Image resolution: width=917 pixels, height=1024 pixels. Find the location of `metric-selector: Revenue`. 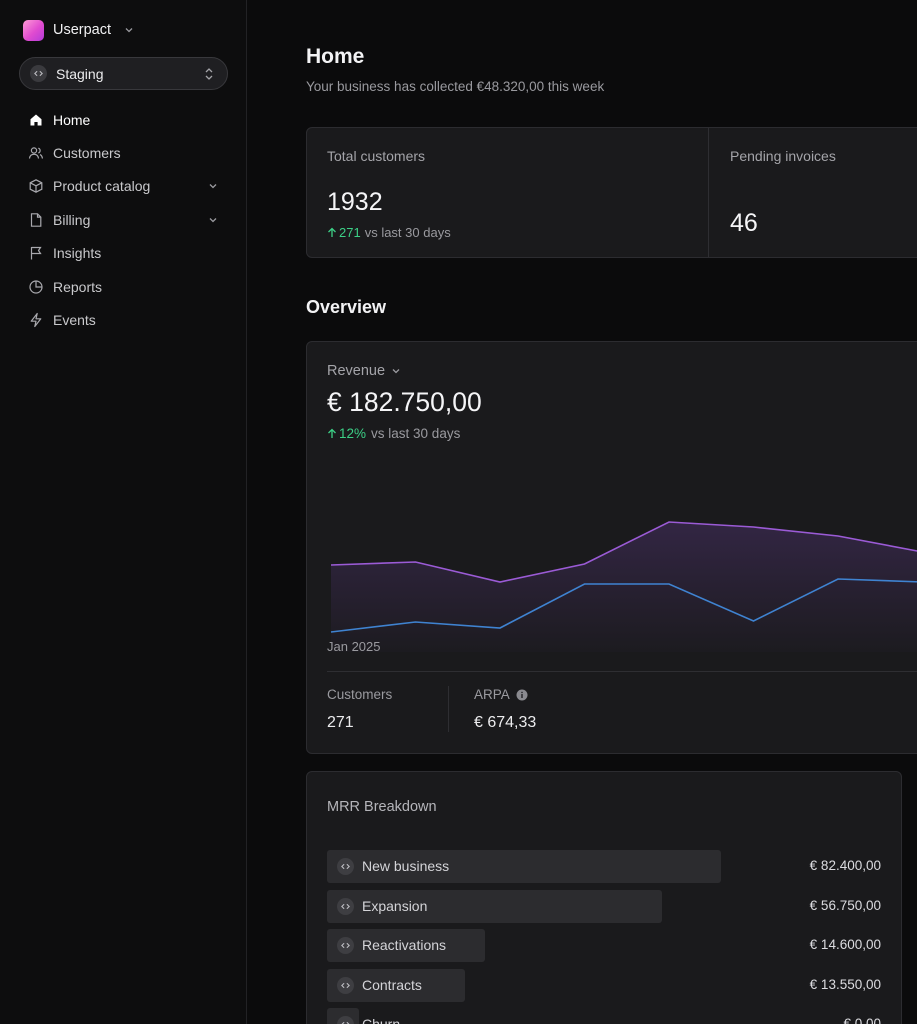

metric-selector: Revenue is located at coordinates (364, 371).